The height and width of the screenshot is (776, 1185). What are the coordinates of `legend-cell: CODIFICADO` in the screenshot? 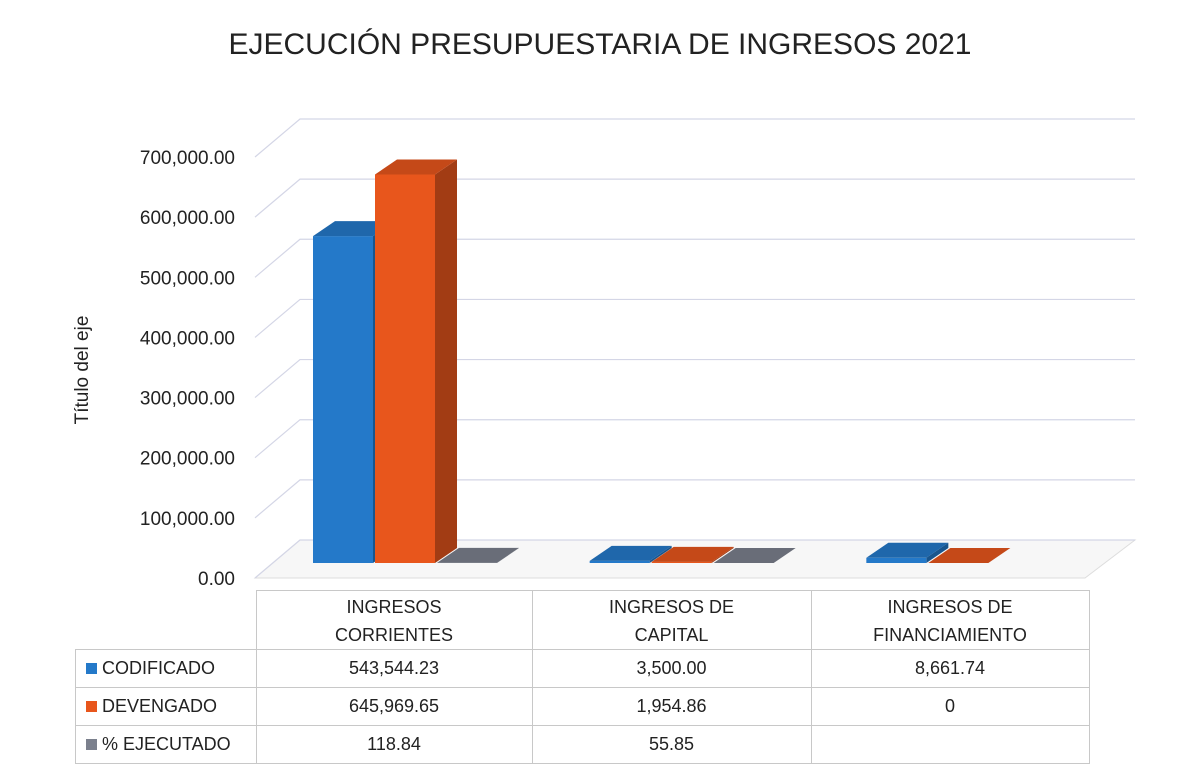 It's located at (166, 668).